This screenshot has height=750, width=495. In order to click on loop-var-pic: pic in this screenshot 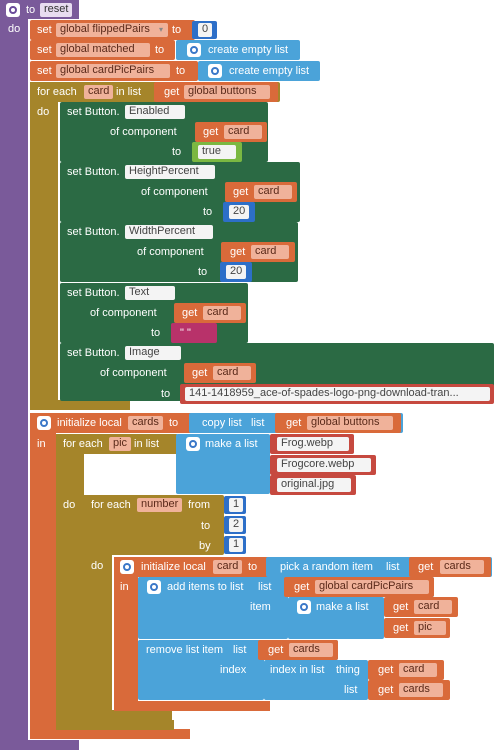, I will do `click(120, 444)`.